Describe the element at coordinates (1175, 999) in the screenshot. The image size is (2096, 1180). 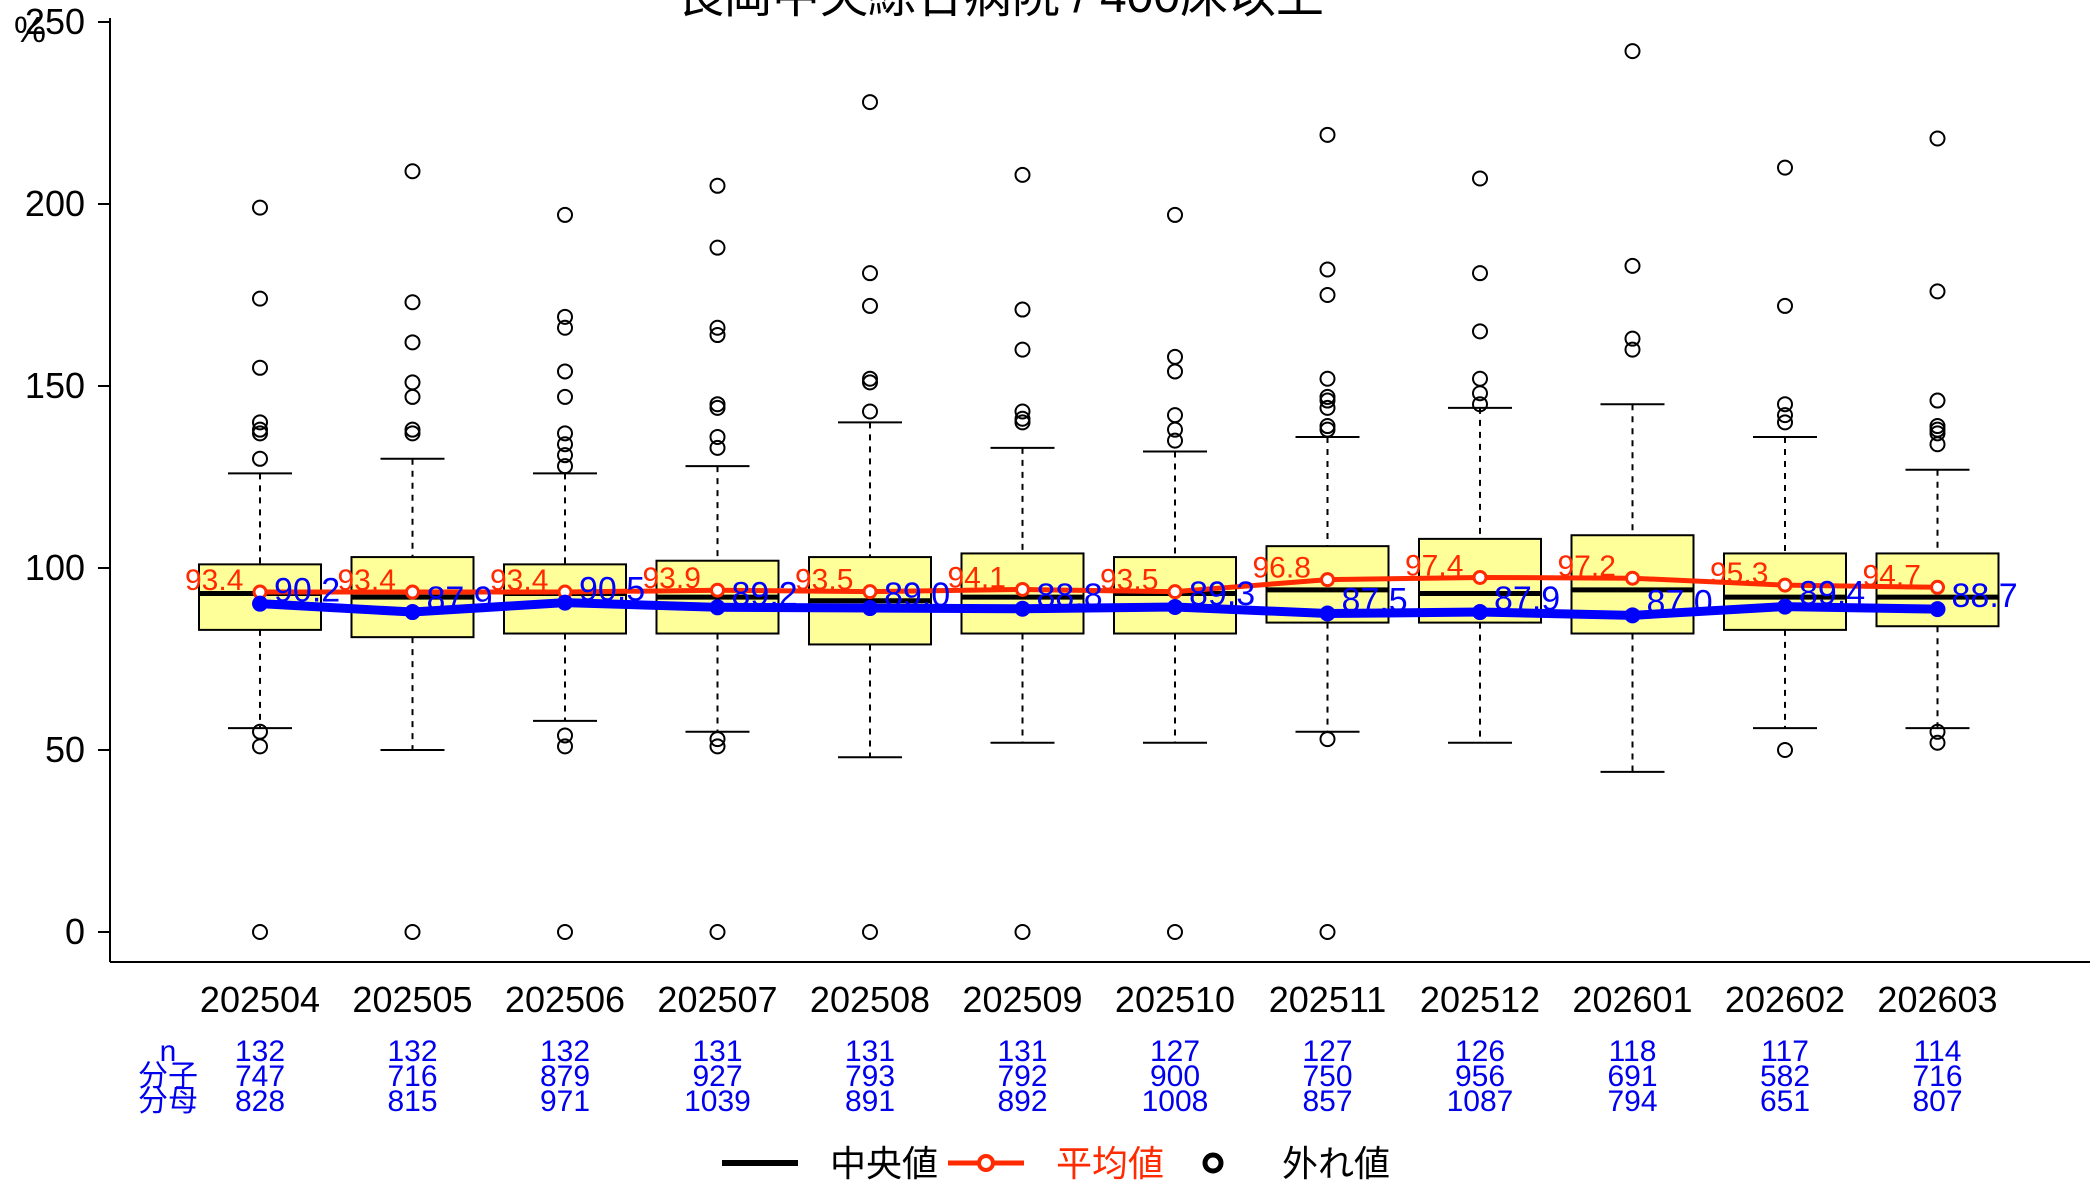
I see `x-tick-label: 202510` at that location.